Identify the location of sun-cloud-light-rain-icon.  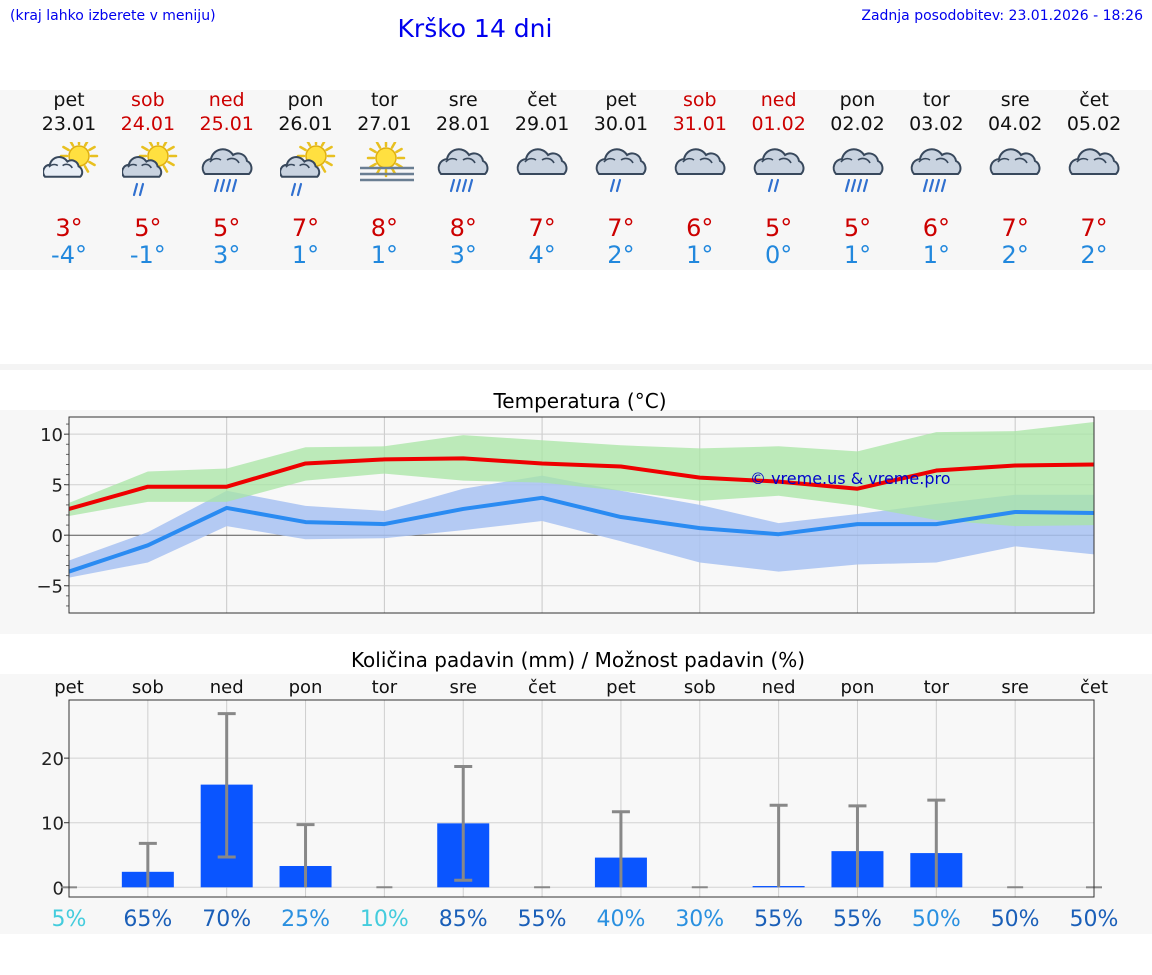
(307, 169).